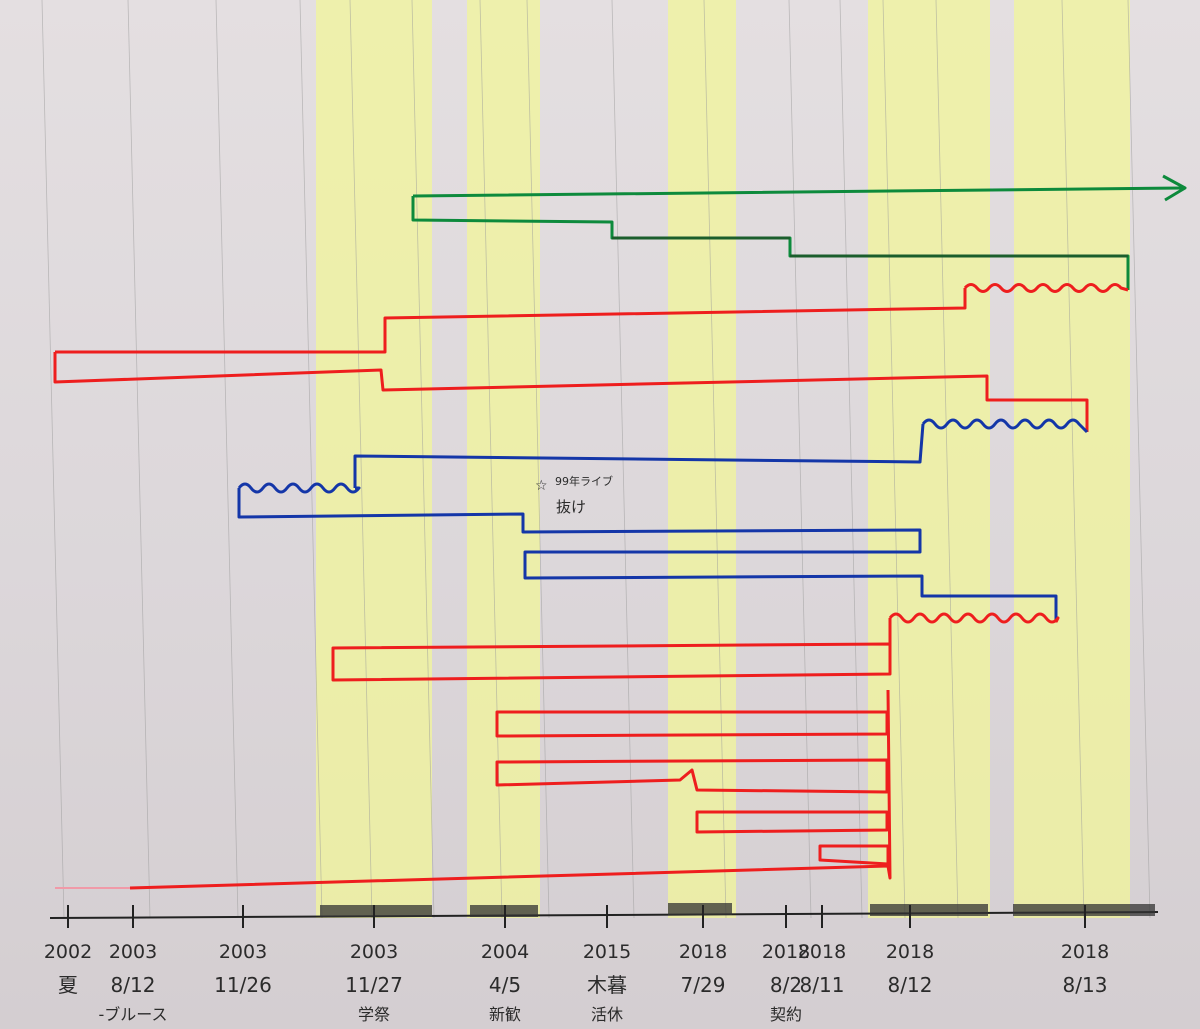  What do you see at coordinates (703, 985) in the screenshot?
I see `tick-date: 7/29` at bounding box center [703, 985].